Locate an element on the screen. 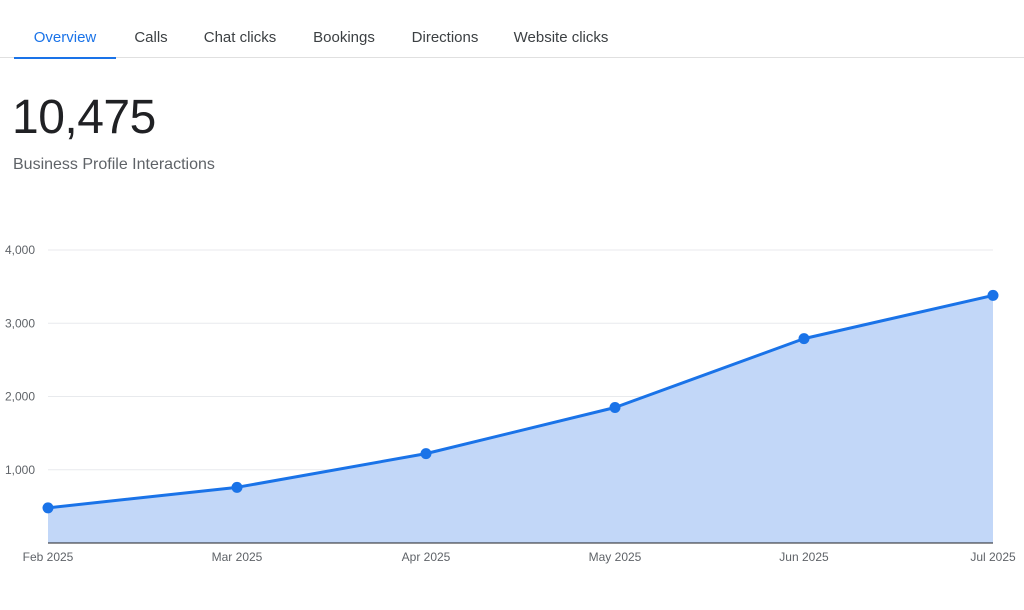 The image size is (1024, 610). tab-chat-clicks: Chat clicks is located at coordinates (240, 29).